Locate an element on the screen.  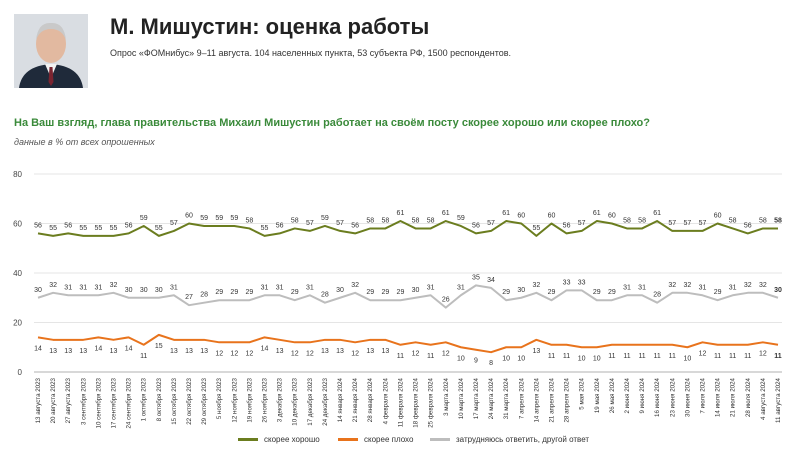
data-label: 15 is located at coordinates (159, 346).